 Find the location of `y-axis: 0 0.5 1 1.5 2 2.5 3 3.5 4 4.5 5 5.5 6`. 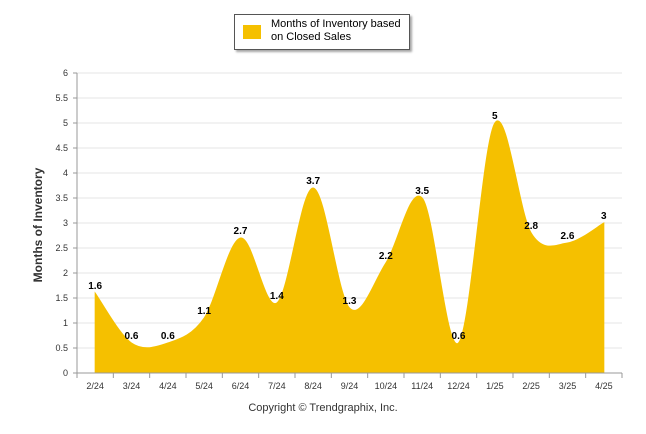

y-axis: 0 0.5 1 1.5 2 2.5 3 3.5 4 4.5 5 5.5 6 is located at coordinates (66, 223).